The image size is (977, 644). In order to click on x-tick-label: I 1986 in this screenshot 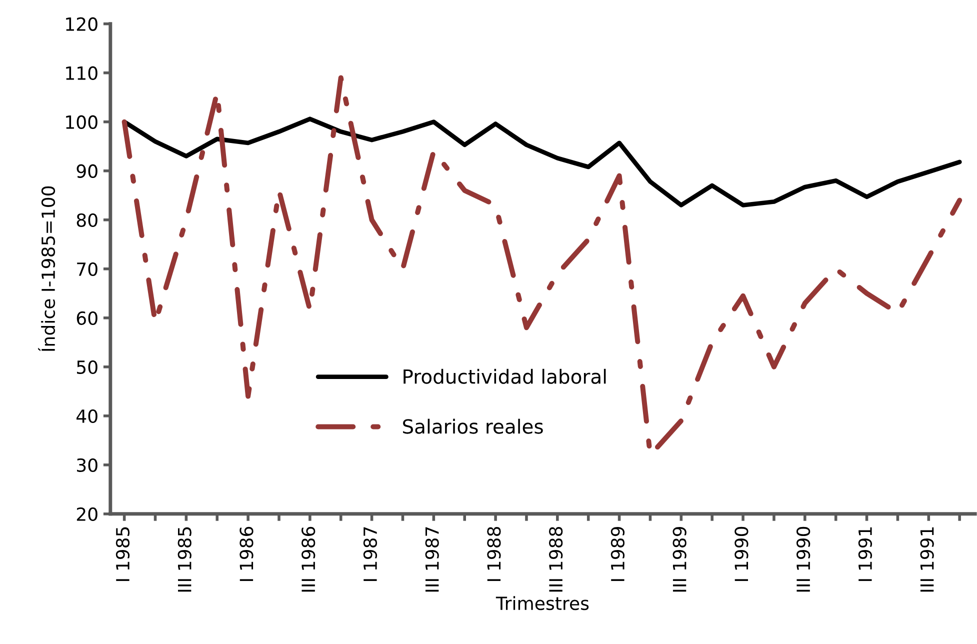, I will do `click(247, 553)`.